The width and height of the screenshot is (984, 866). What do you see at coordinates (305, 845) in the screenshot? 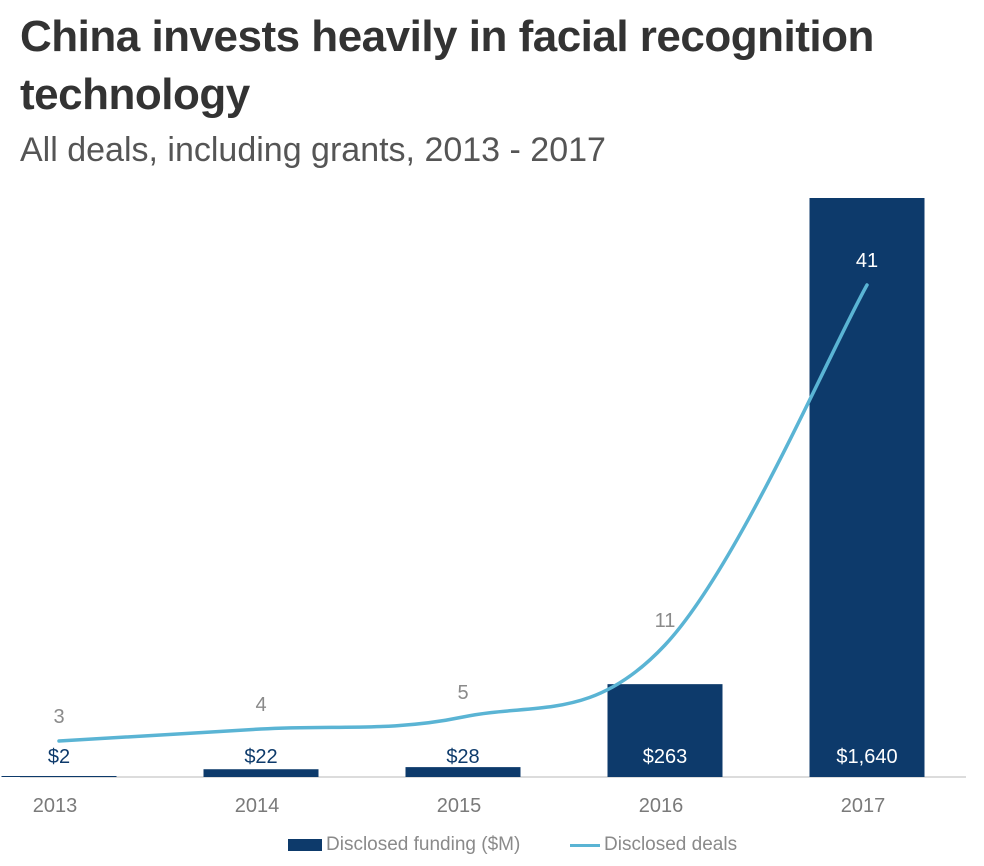
I see `legend-funding-swatch` at bounding box center [305, 845].